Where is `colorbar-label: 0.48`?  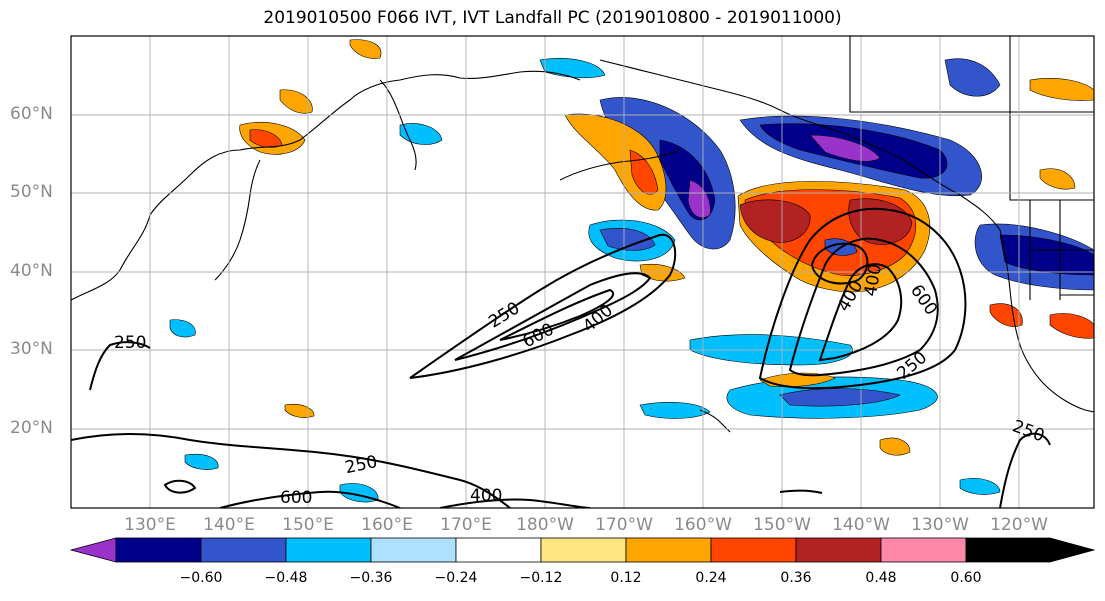
colorbar-label: 0.48 is located at coordinates (881, 578).